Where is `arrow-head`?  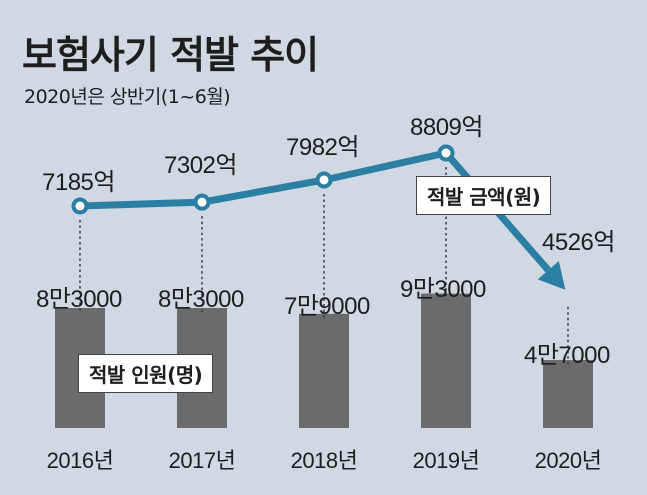
arrow-head is located at coordinates (551, 275).